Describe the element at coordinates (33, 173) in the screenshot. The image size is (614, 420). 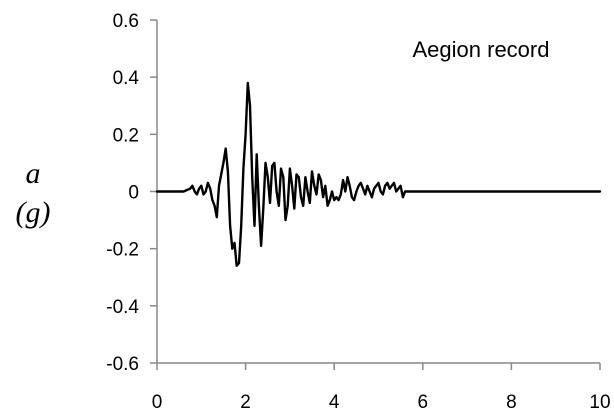
I see `y-axis-label-a: a` at that location.